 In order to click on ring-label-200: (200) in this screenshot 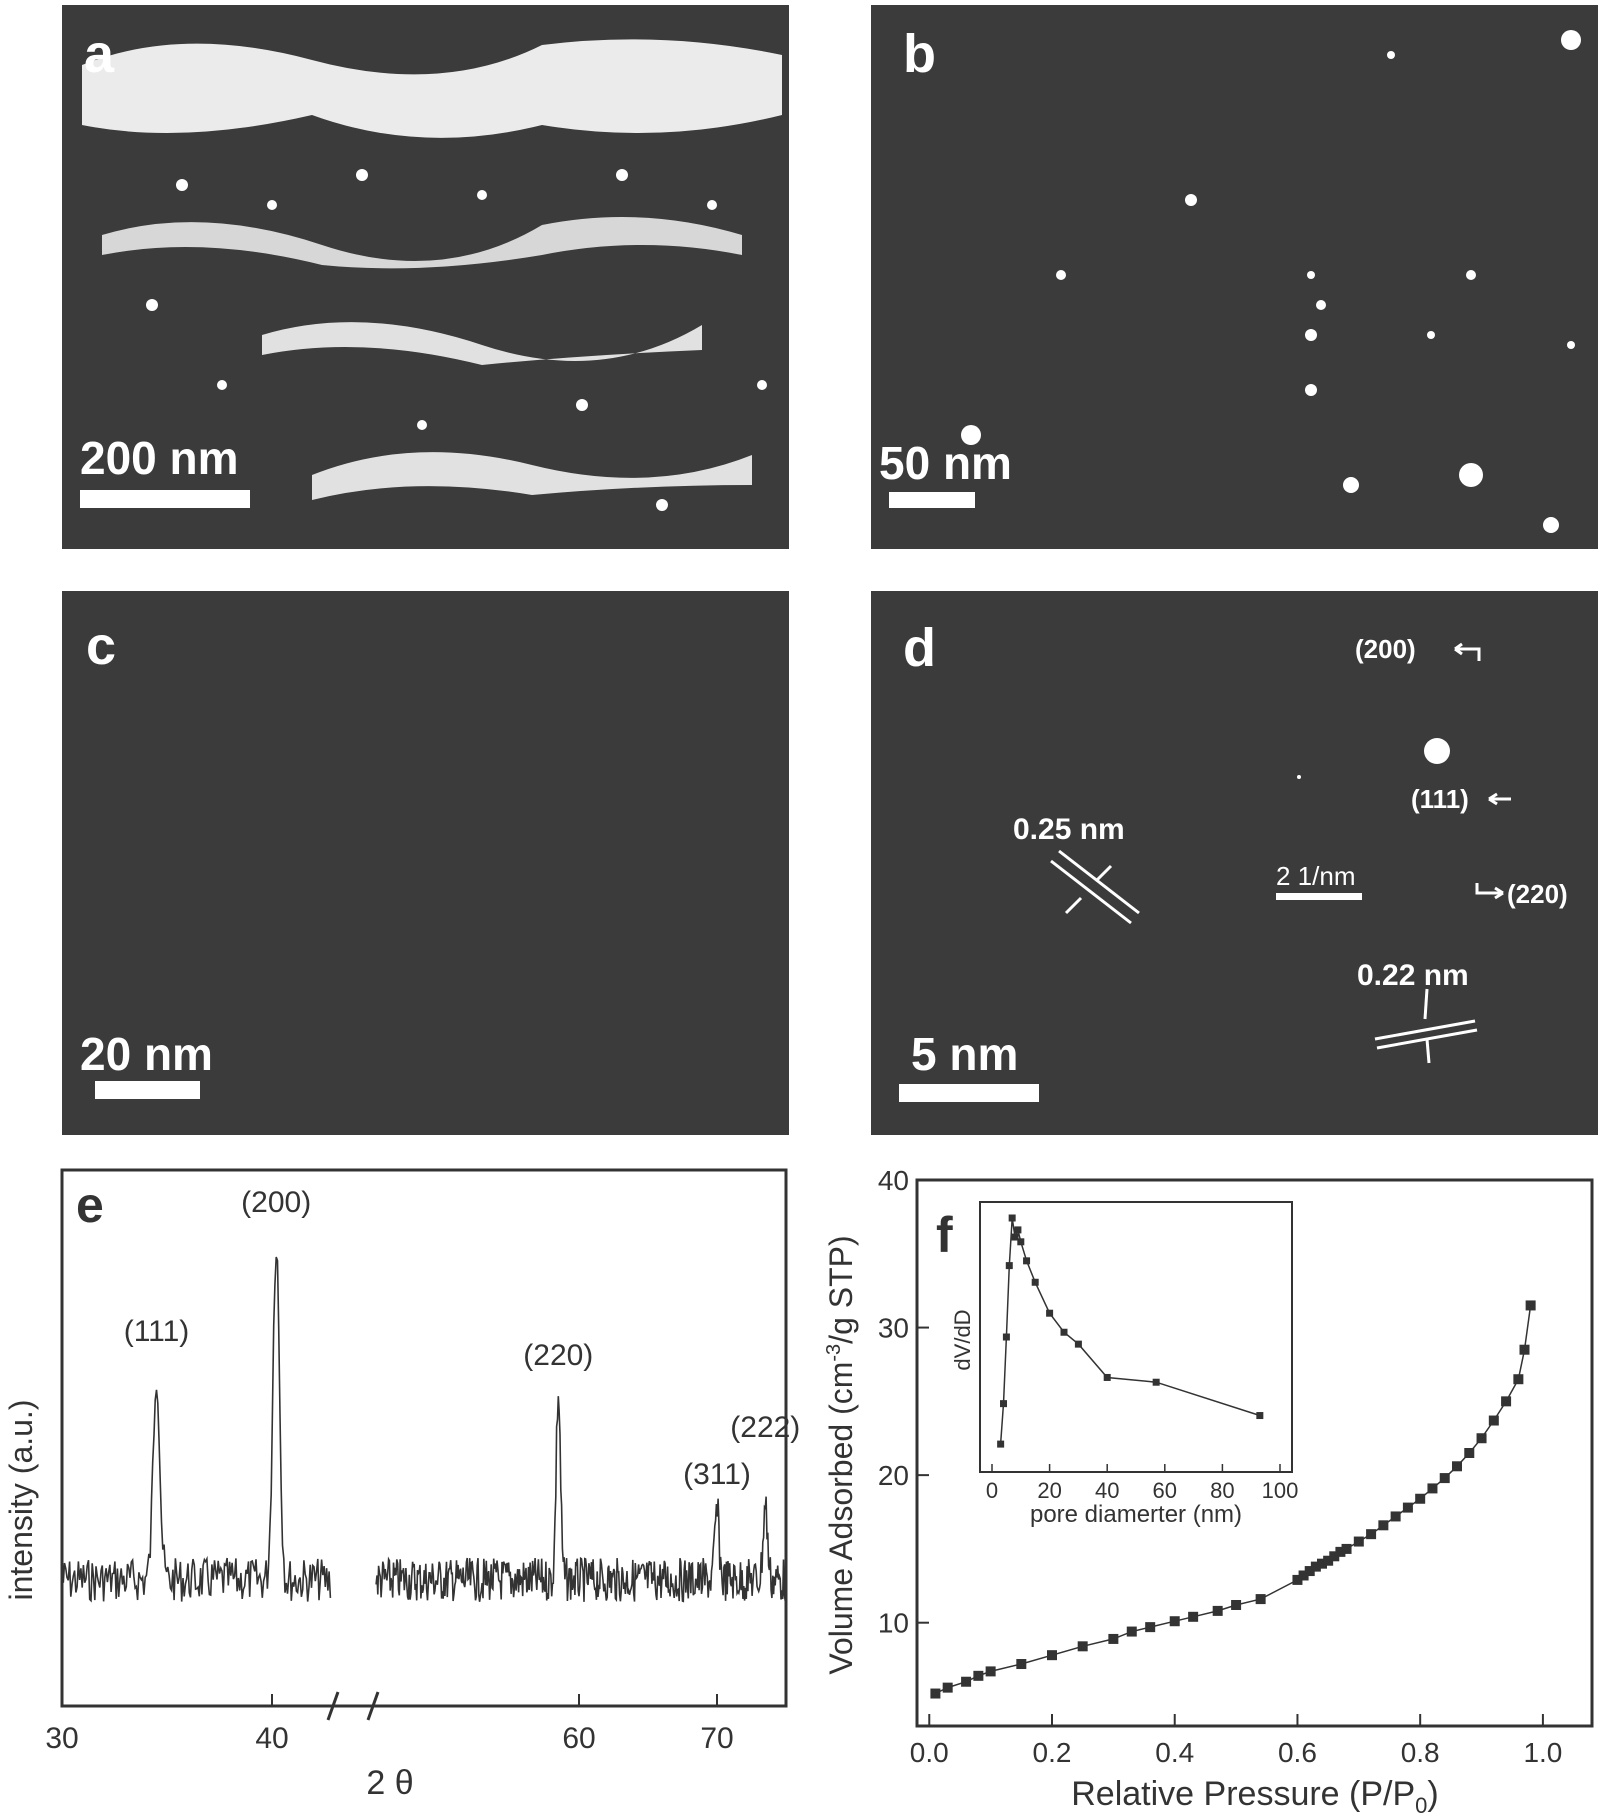, I will do `click(1385, 649)`.